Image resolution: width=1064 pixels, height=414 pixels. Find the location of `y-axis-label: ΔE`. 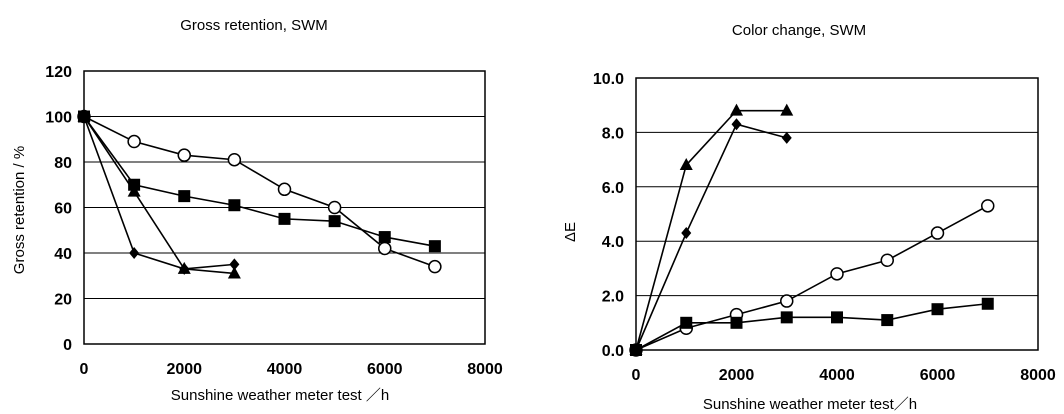

y-axis-label: ΔE is located at coordinates (570, 232).